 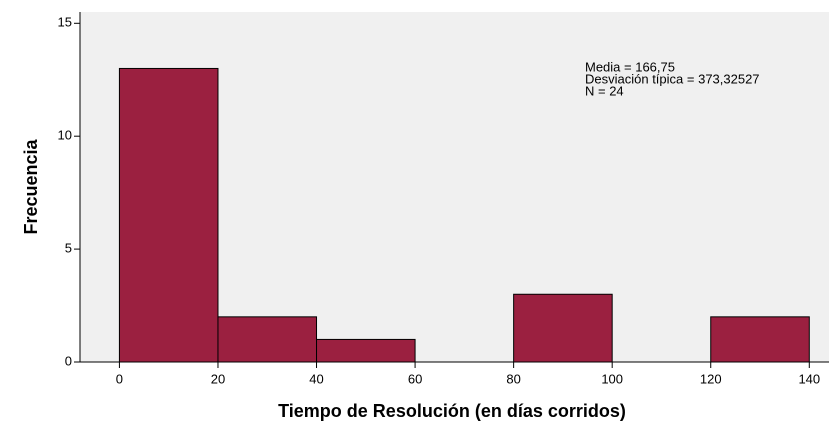 I want to click on y-tick-label: 5, so click(x=68, y=248).